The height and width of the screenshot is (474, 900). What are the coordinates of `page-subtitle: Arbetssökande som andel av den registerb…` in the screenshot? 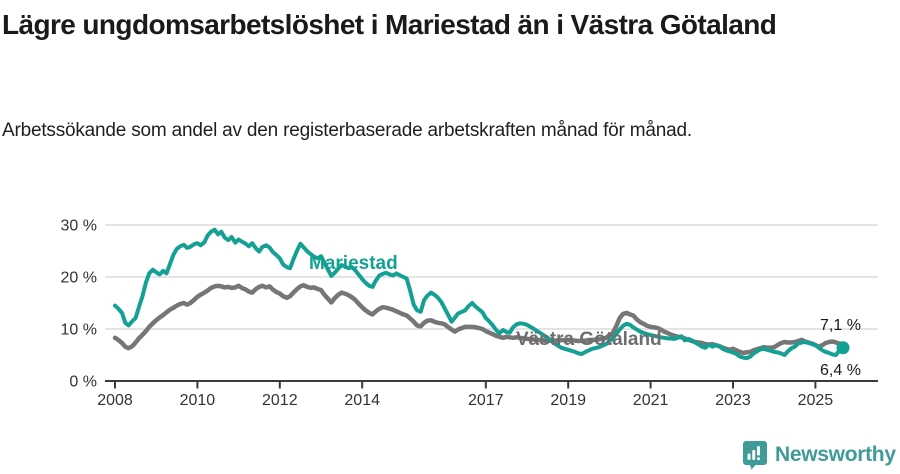 It's located at (347, 130).